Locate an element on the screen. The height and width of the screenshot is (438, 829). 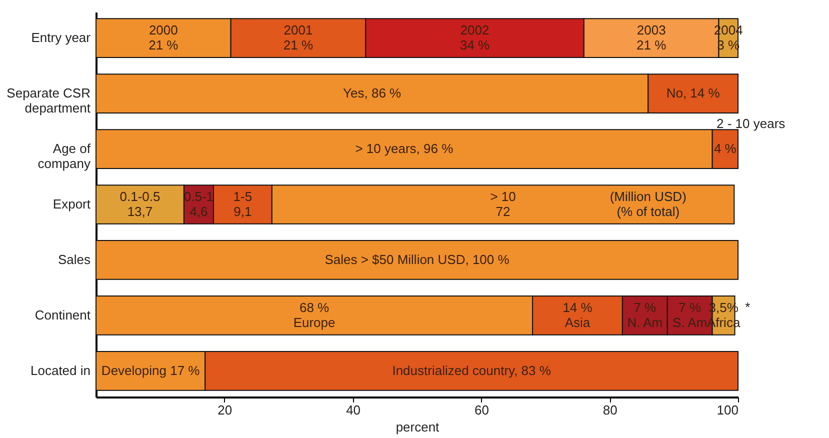
y-tick-label: Located in is located at coordinates (60, 370).